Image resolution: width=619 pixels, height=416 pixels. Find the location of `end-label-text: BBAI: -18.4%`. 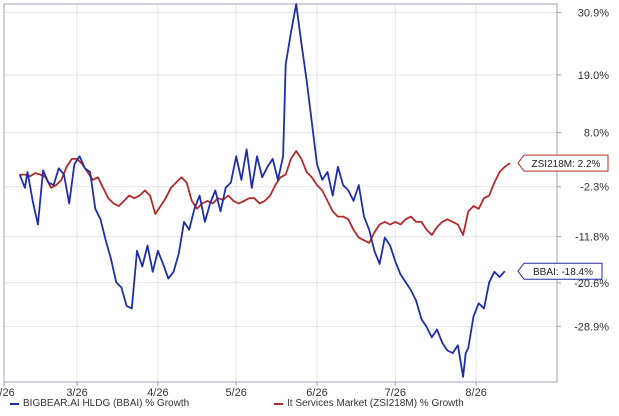

end-label-text: BBAI: -18.4% is located at coordinates (563, 272).